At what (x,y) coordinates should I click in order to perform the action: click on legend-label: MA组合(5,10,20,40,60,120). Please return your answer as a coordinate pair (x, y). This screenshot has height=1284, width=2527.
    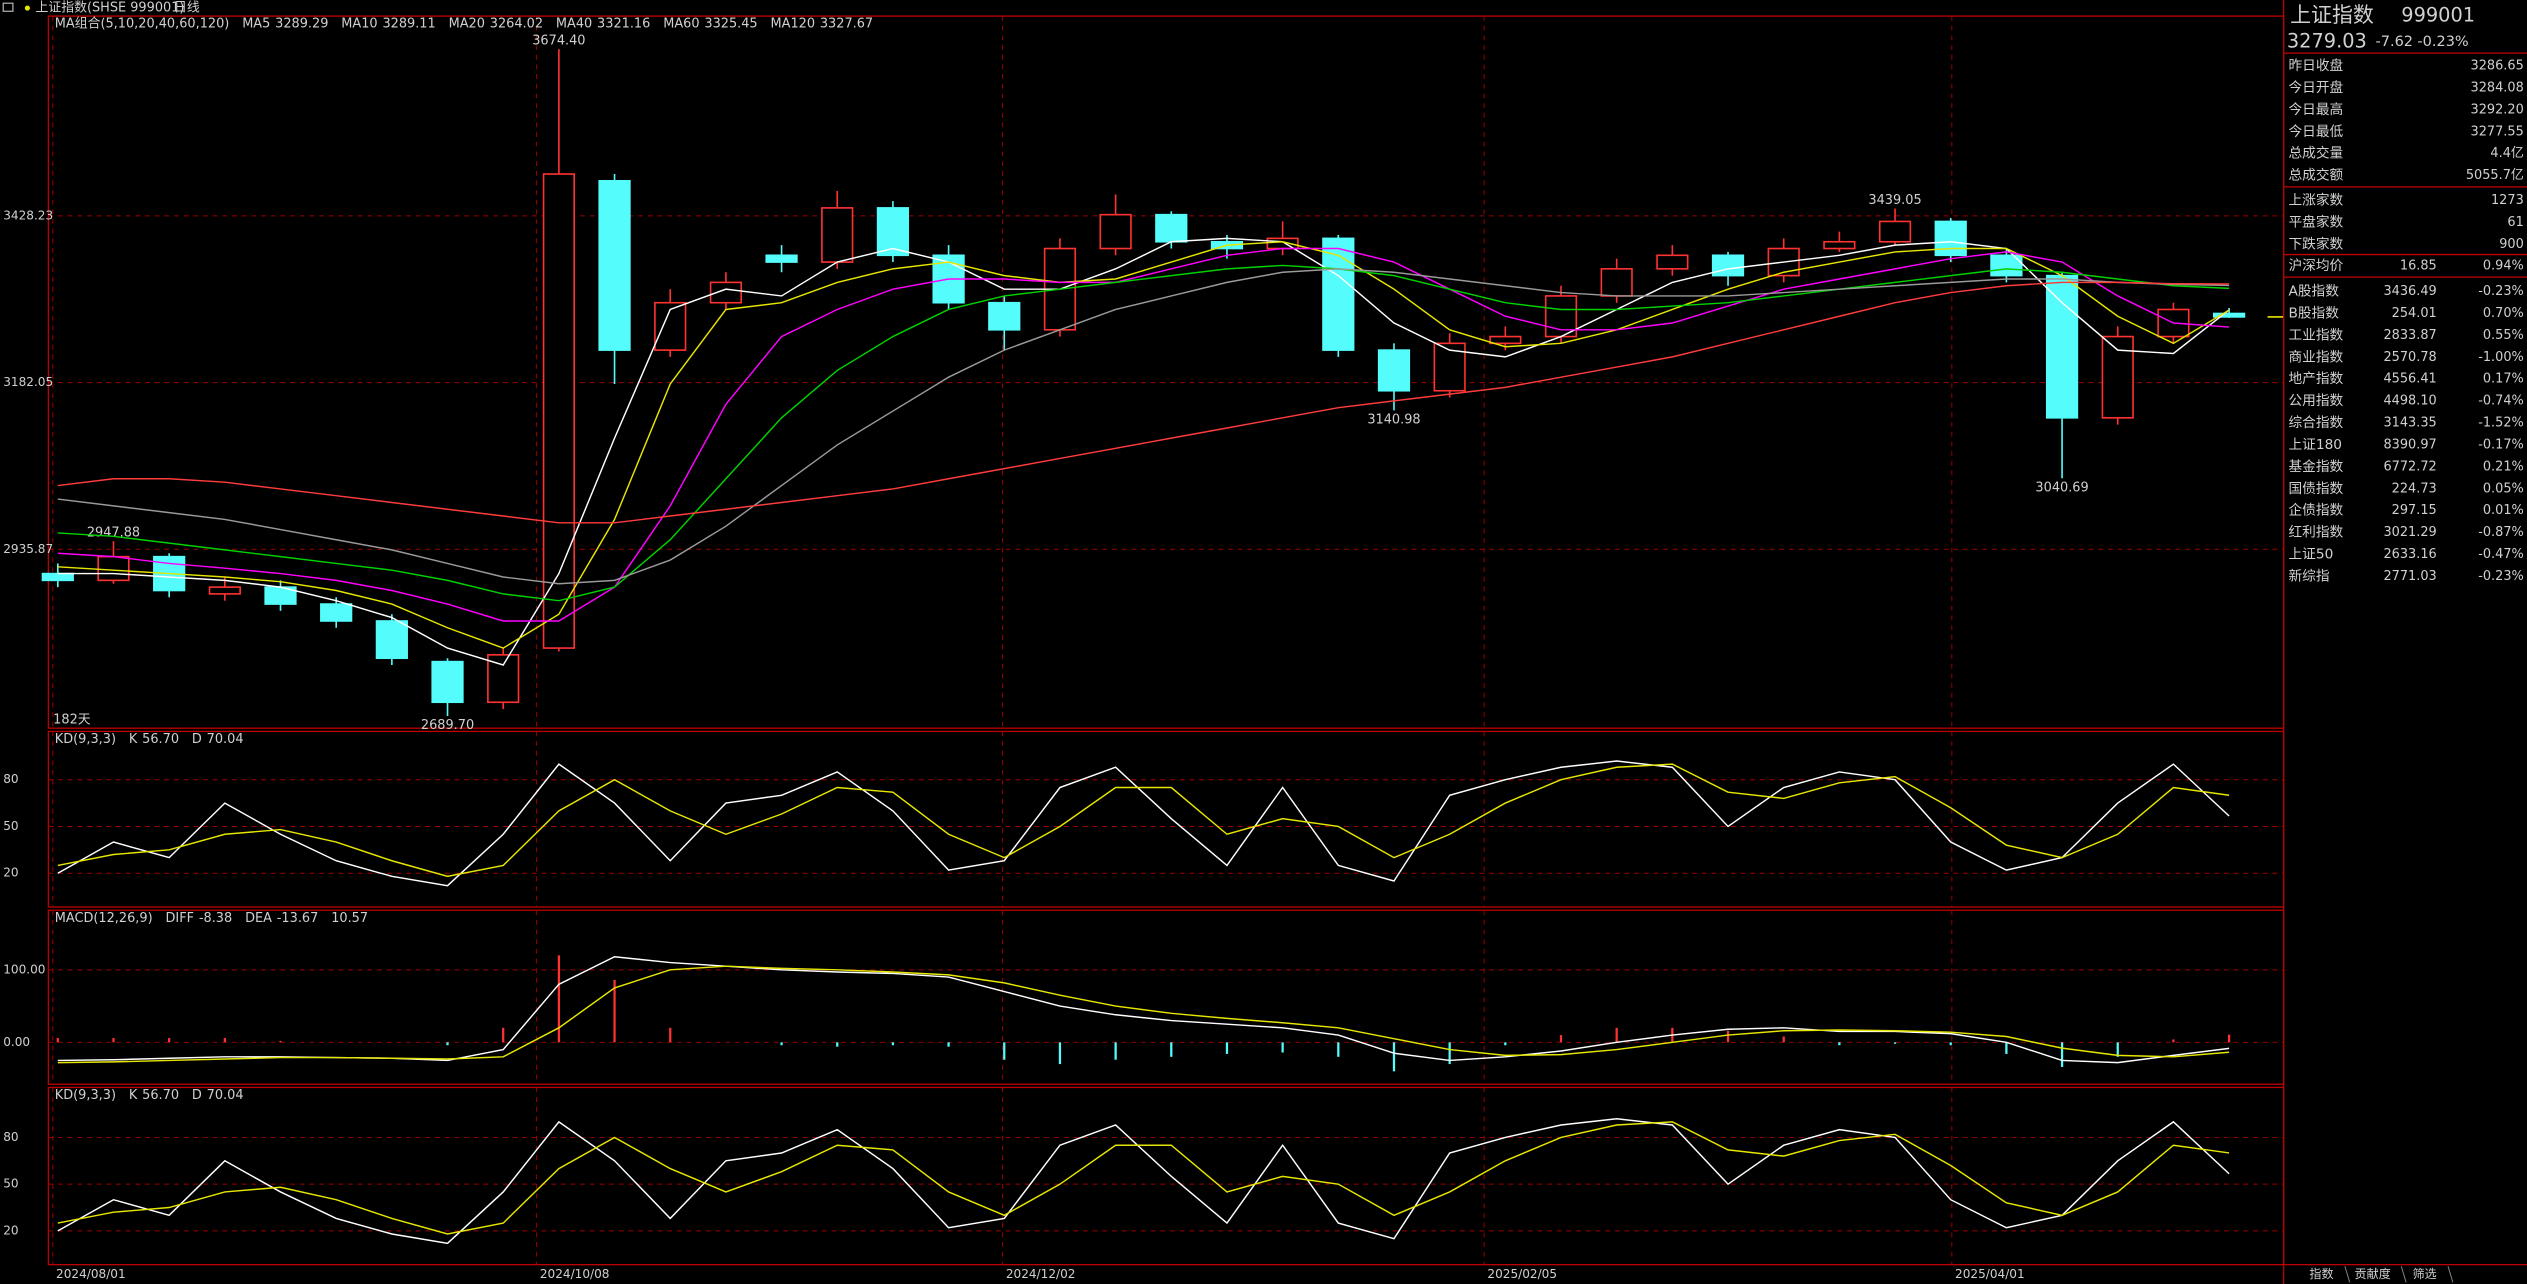
    Looking at the image, I should click on (142, 24).